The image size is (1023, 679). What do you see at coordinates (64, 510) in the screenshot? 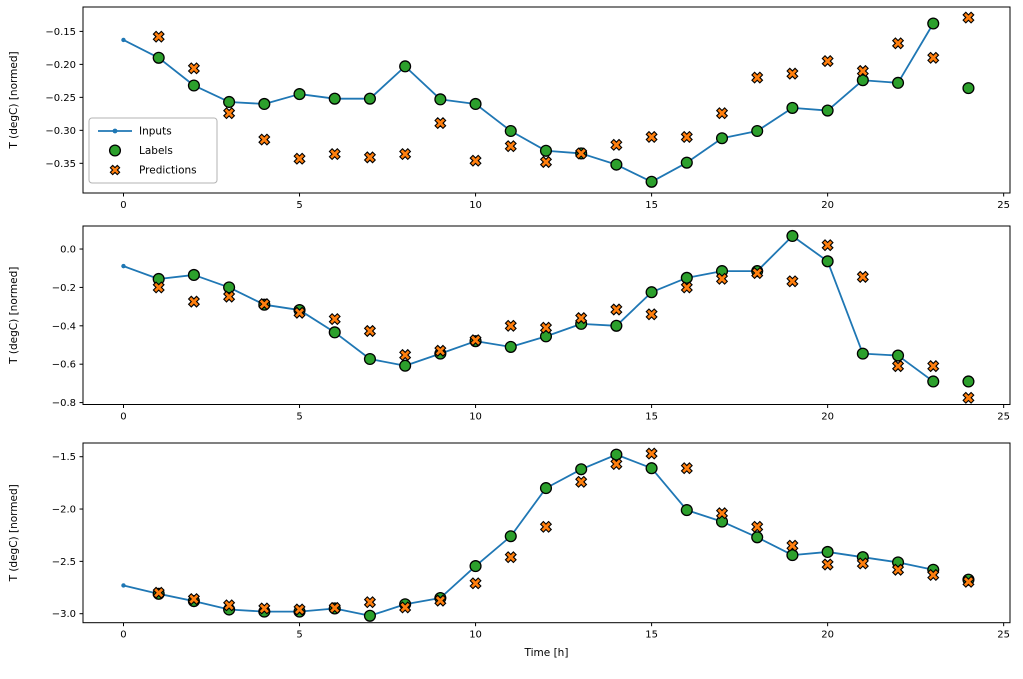
I see `y-tick-label: −2.0` at bounding box center [64, 510].